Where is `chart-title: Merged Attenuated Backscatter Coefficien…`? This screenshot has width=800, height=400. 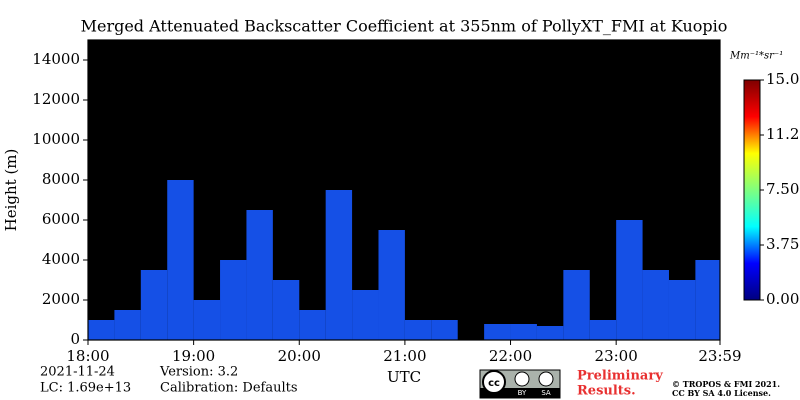 chart-title: Merged Attenuated Backscatter Coefficien… is located at coordinates (404, 26).